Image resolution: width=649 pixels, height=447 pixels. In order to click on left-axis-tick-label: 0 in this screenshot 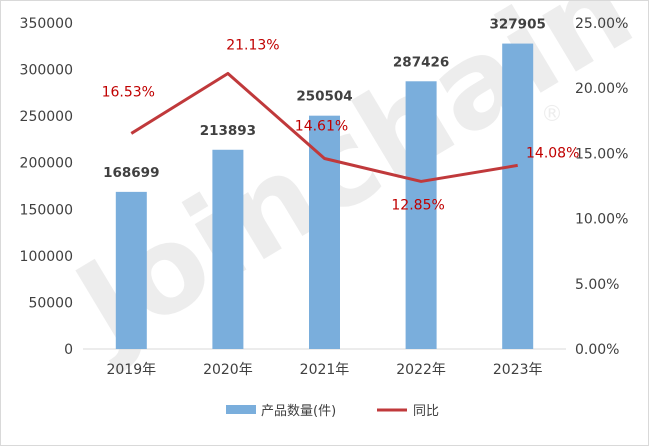, I will do `click(68, 350)`.